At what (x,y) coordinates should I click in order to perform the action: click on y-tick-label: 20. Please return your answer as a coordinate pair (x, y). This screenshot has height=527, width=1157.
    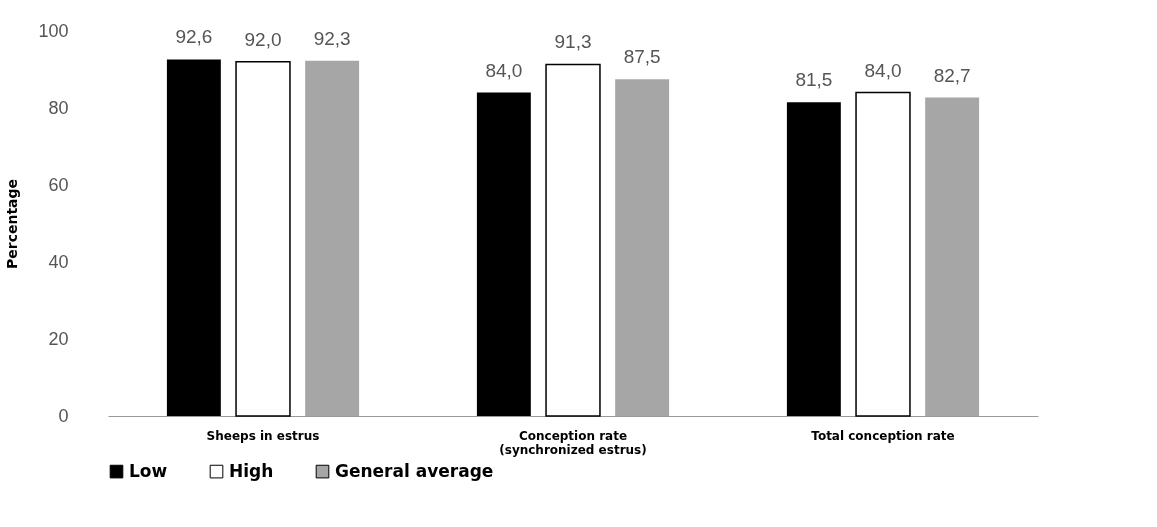
    Looking at the image, I should click on (58, 338).